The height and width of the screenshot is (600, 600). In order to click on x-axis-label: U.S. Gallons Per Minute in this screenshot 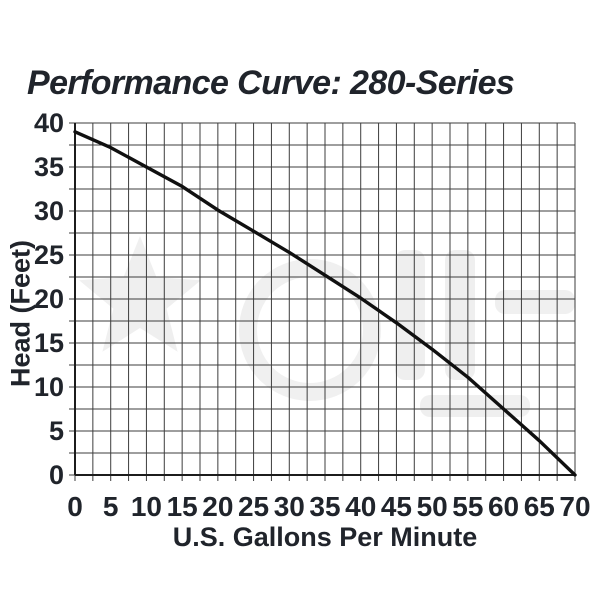, I will do `click(325, 537)`.